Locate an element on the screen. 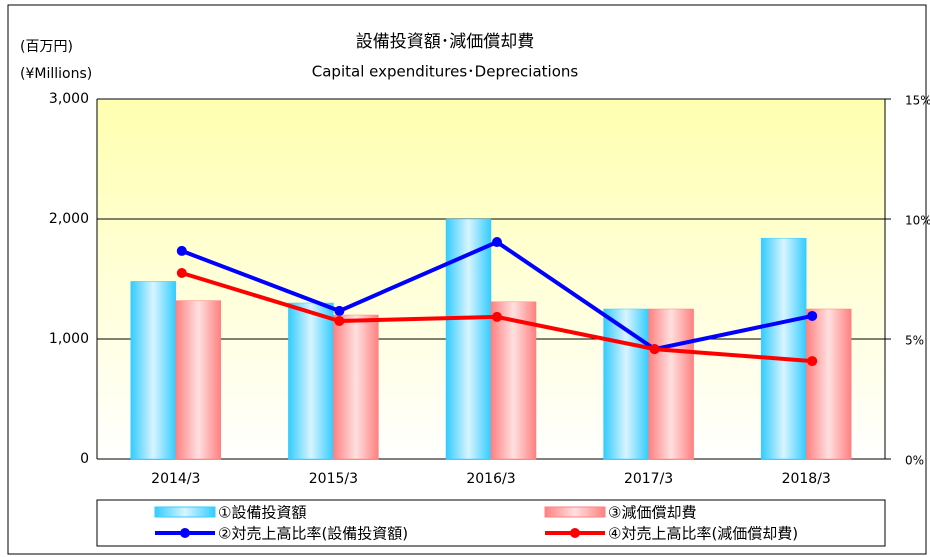  y2-tick-label: 5% is located at coordinates (914, 341).